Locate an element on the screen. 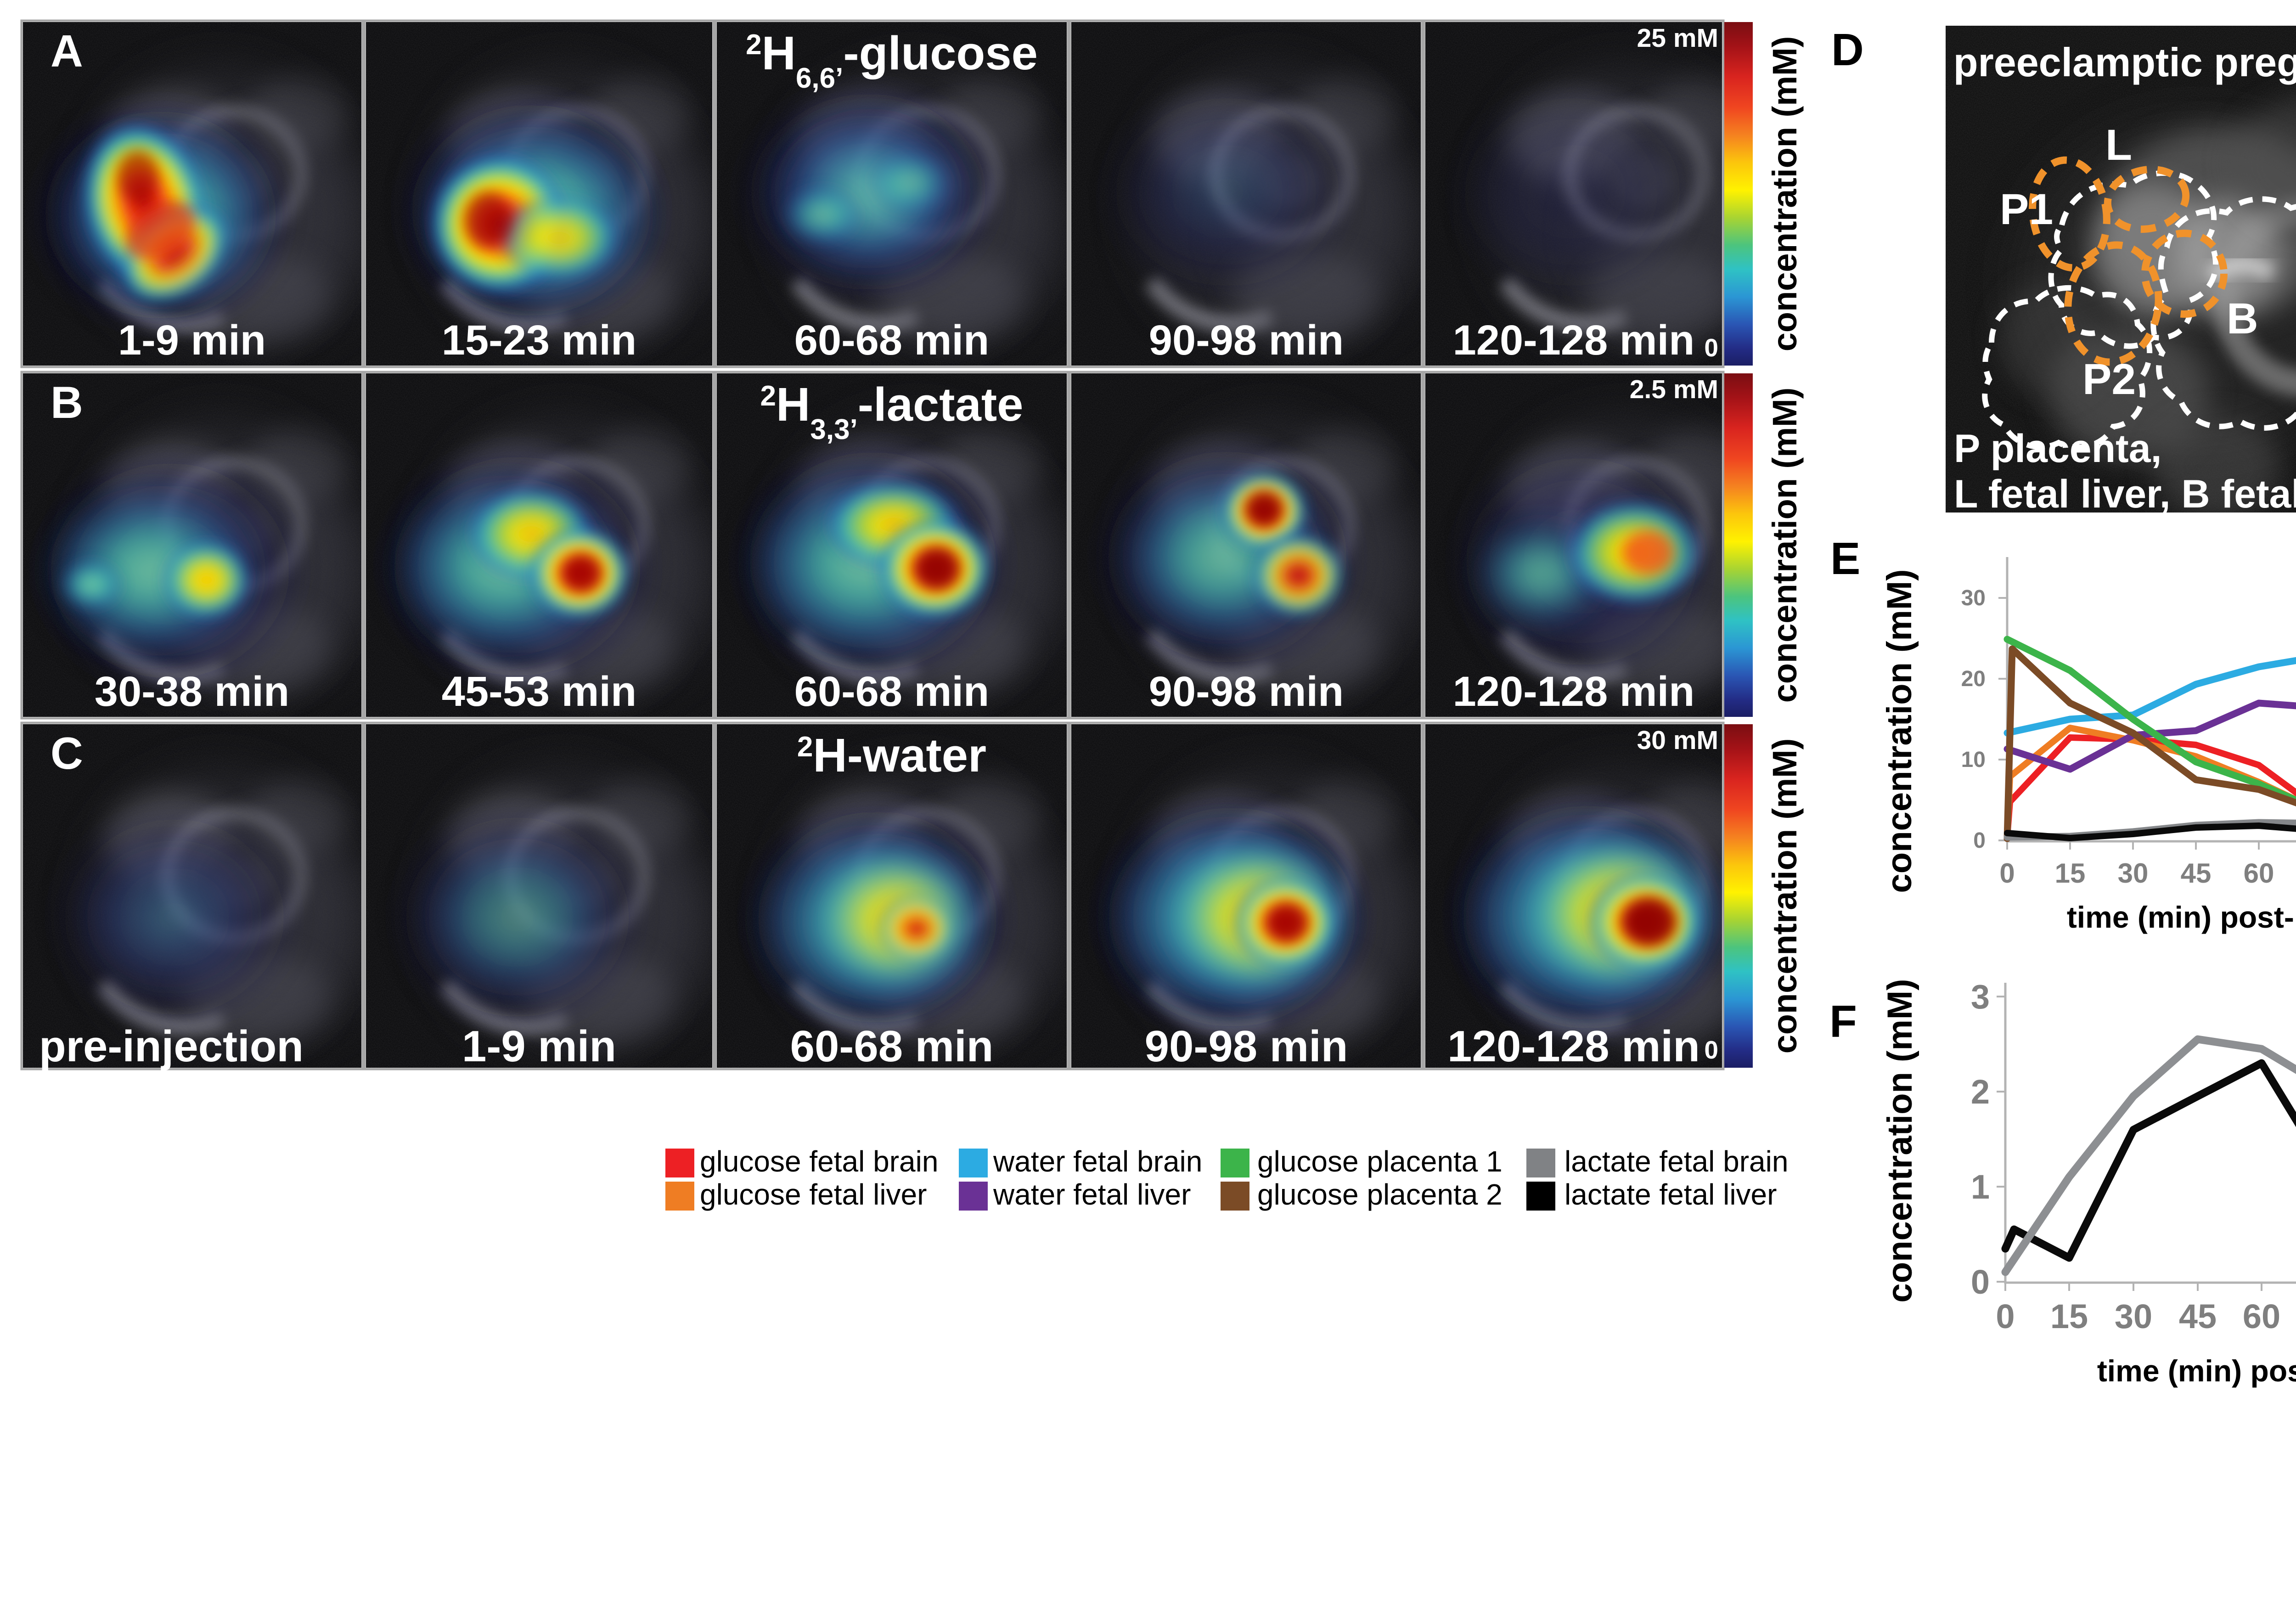 The width and height of the screenshot is (2296, 1611). svg-text: E is located at coordinates (1845, 558).